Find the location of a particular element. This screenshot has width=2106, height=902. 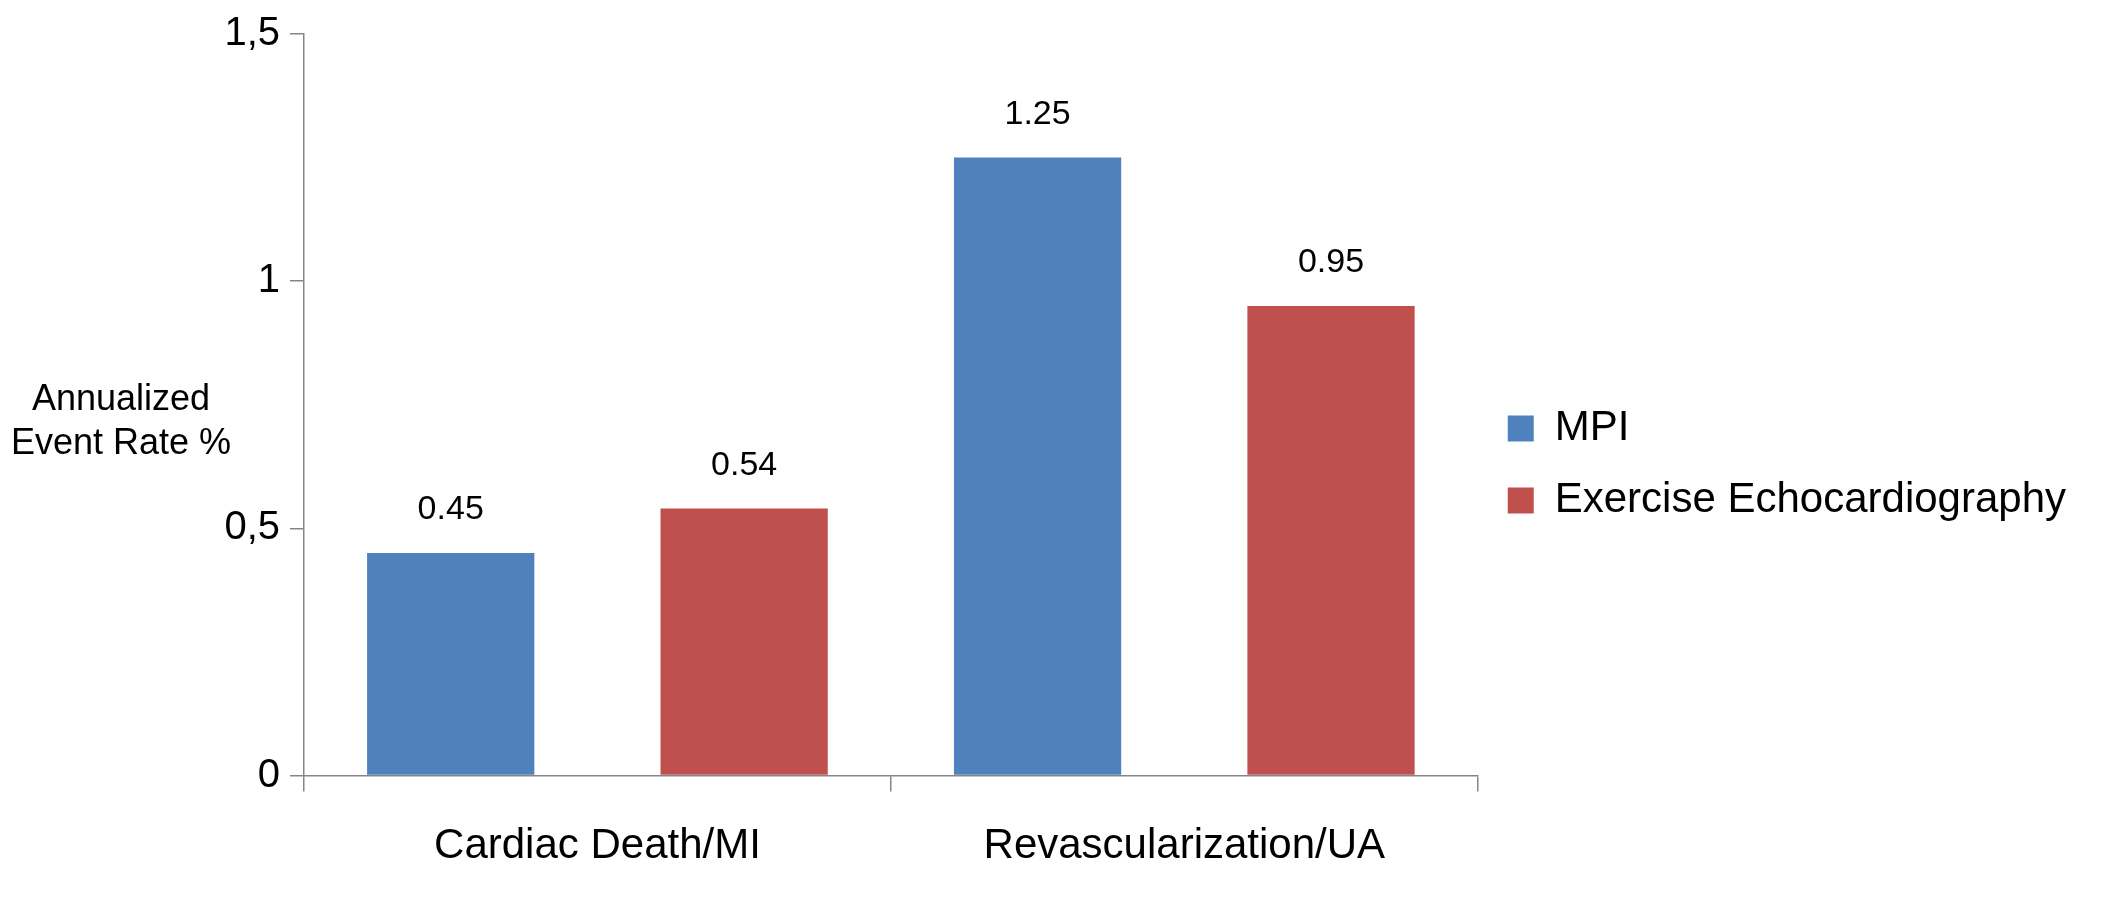

y-axis-title: Annualized Event Rate % is located at coordinates (121, 420).